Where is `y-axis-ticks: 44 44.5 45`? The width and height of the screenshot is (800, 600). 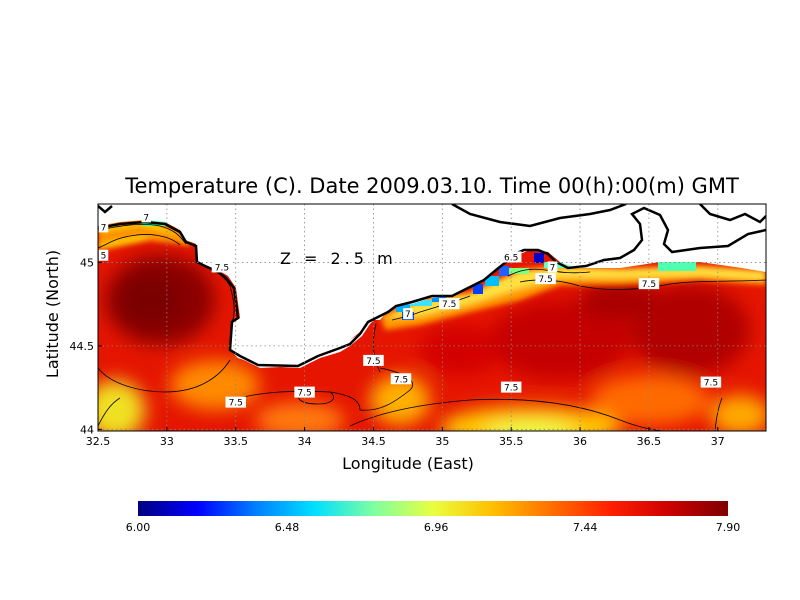
y-axis-ticks: 44 44.5 45 is located at coordinates (86, 346).